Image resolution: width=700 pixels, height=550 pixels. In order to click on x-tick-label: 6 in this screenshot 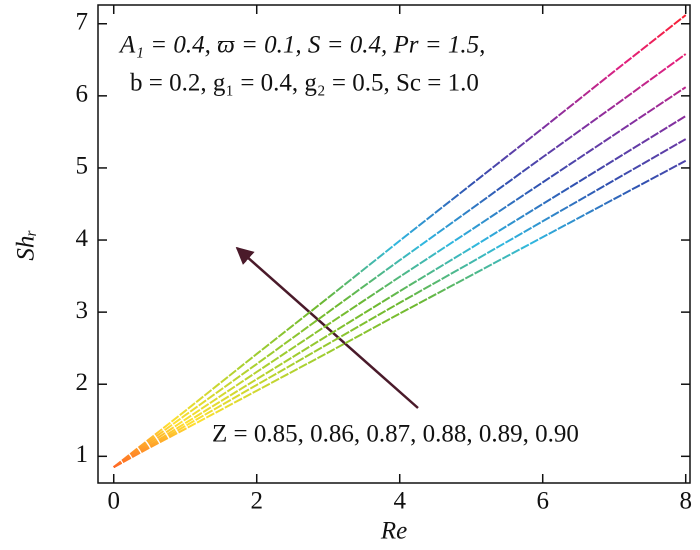, I will do `click(542, 501)`.